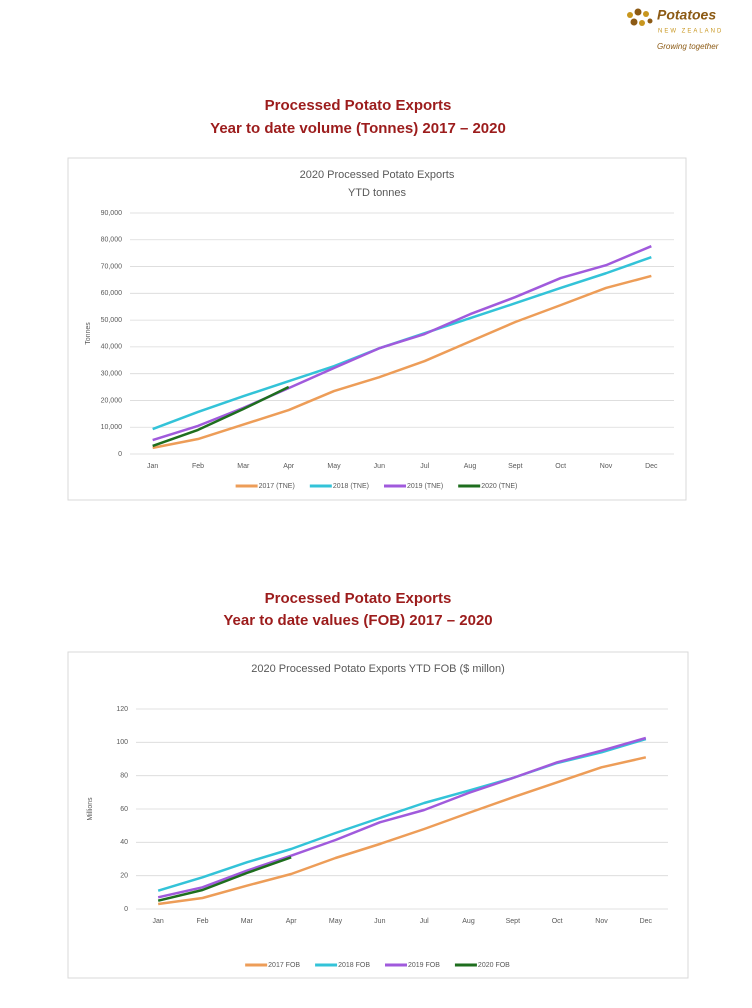 The height and width of the screenshot is (1008, 752). I want to click on region: NEW ZEALAND, so click(690, 32).